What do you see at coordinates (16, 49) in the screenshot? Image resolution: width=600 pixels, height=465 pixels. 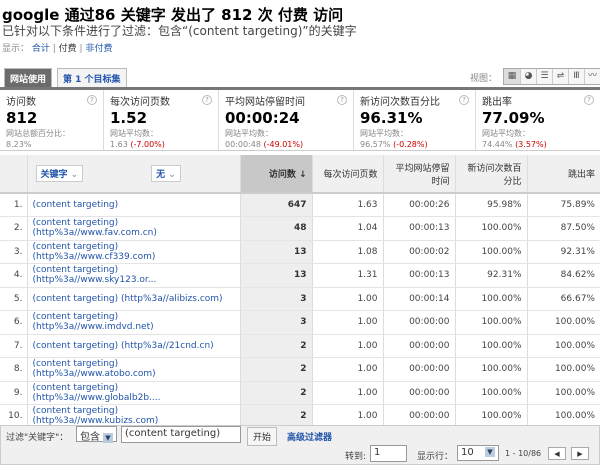 I see `show-label: 显示：` at bounding box center [16, 49].